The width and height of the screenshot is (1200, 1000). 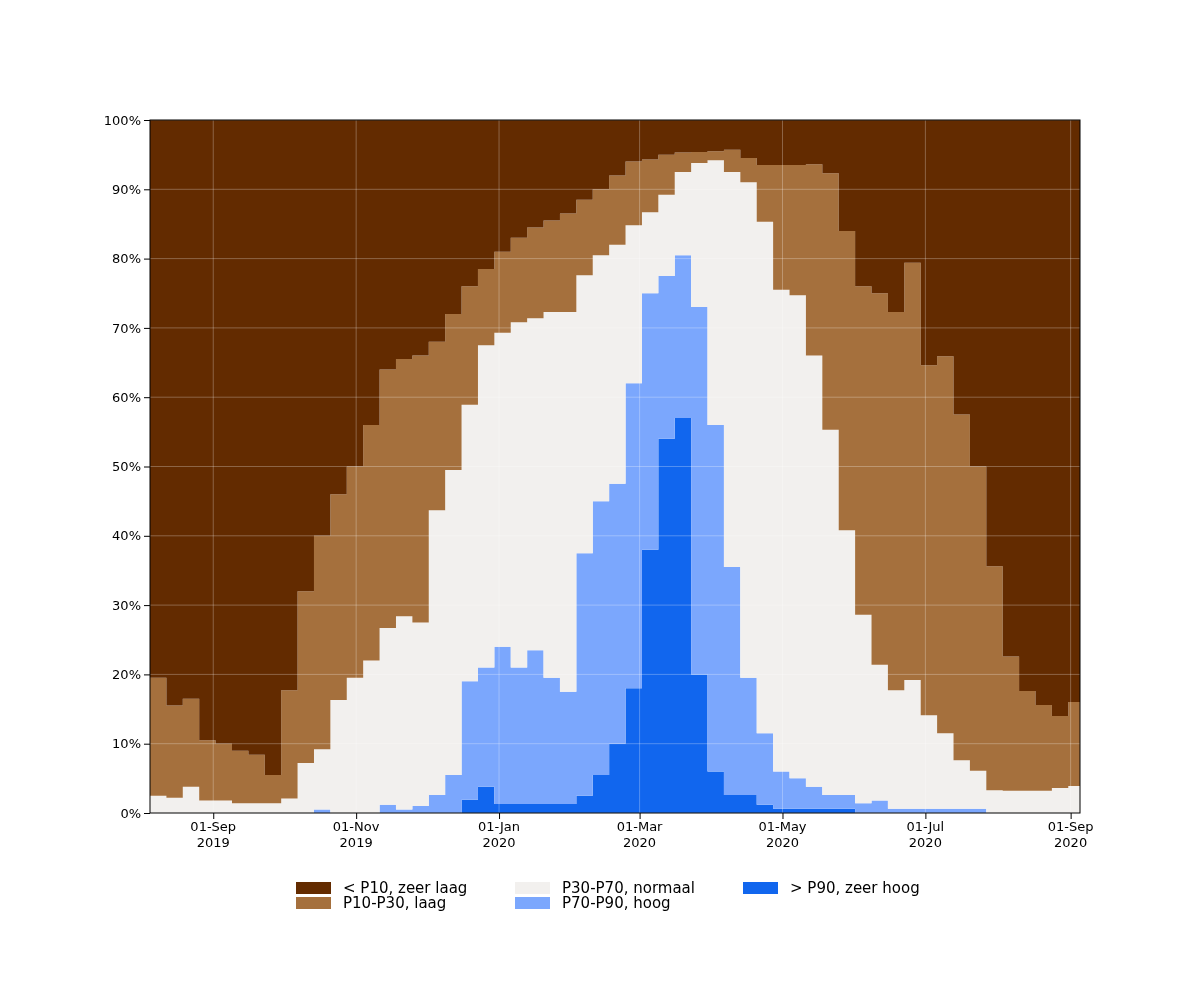 I want to click on y-tick-label: 20%, so click(x=126, y=675).